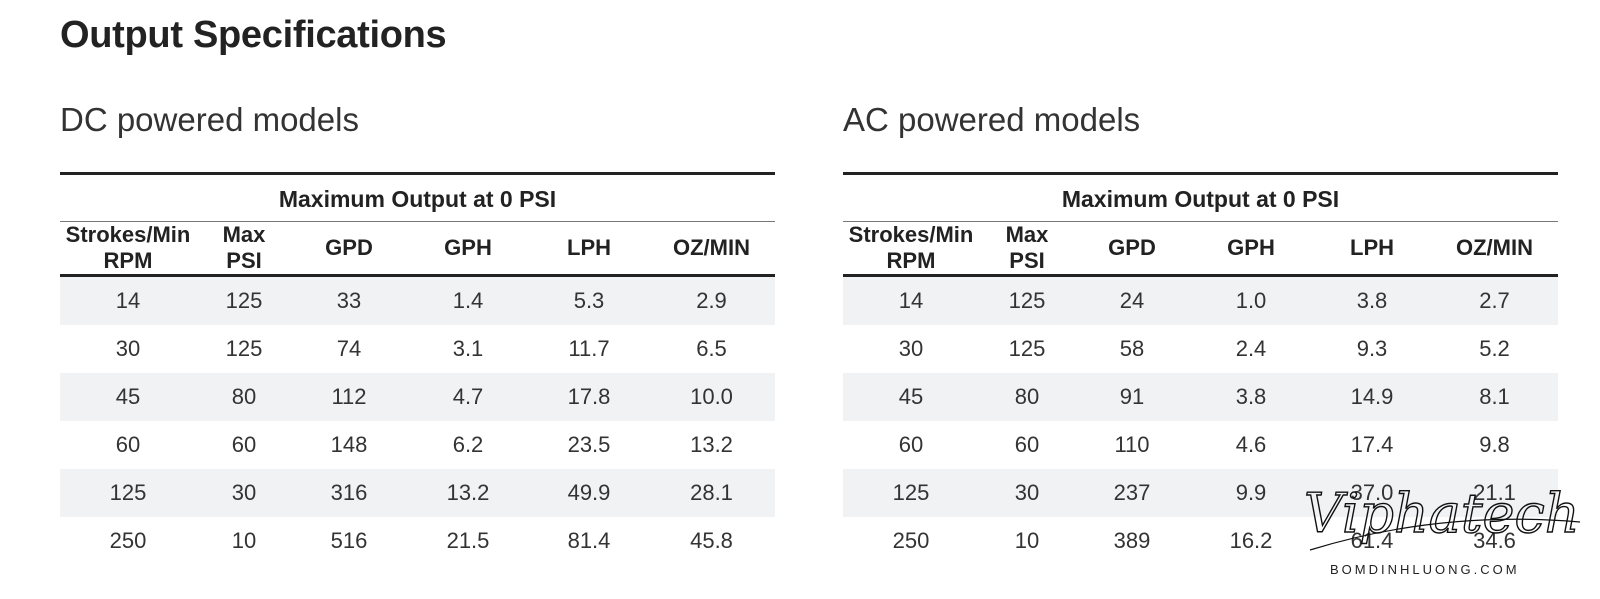 Image resolution: width=1600 pixels, height=599 pixels. What do you see at coordinates (1372, 540) in the screenshot?
I see `table-cell: 61.4` at bounding box center [1372, 540].